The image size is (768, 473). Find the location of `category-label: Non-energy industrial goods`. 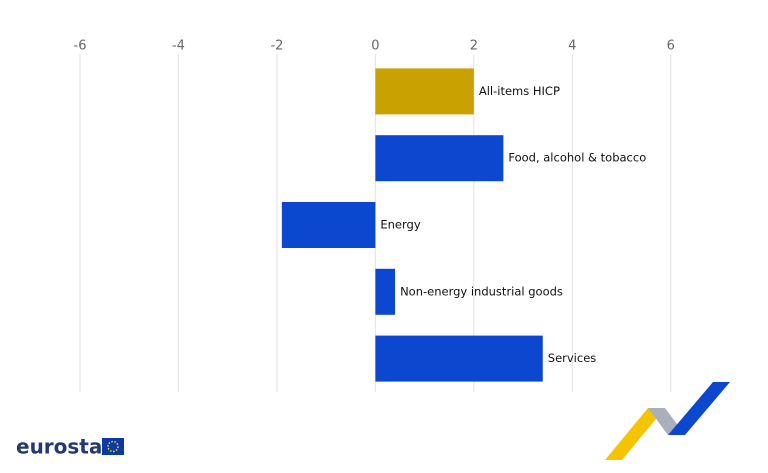

category-label: Non-energy industrial goods is located at coordinates (481, 291).